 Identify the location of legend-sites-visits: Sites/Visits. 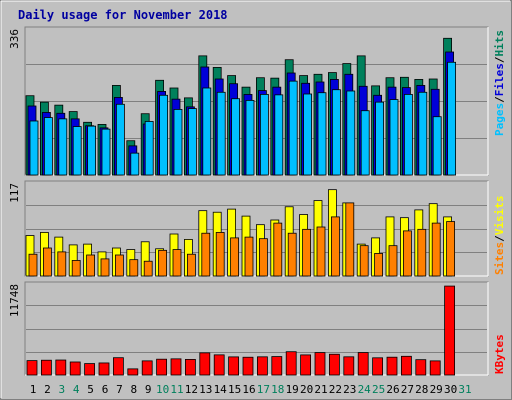
(499, 236).